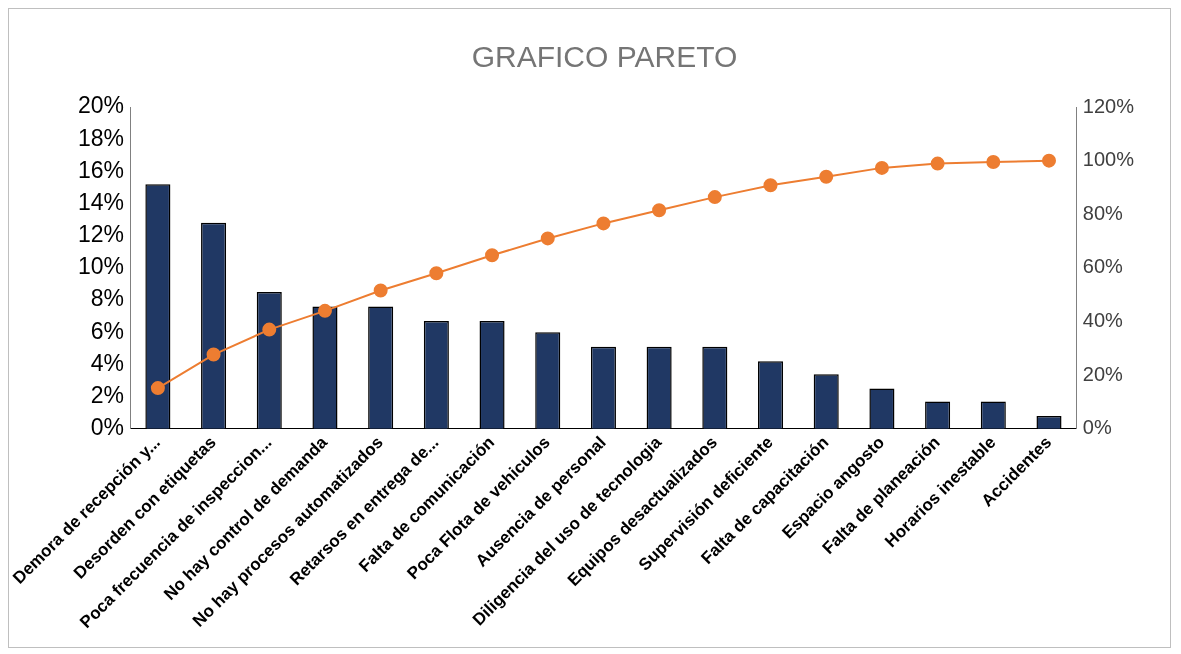 The image size is (1181, 654). What do you see at coordinates (1103, 320) in the screenshot?
I see `y2-tick-label: 40%` at bounding box center [1103, 320].